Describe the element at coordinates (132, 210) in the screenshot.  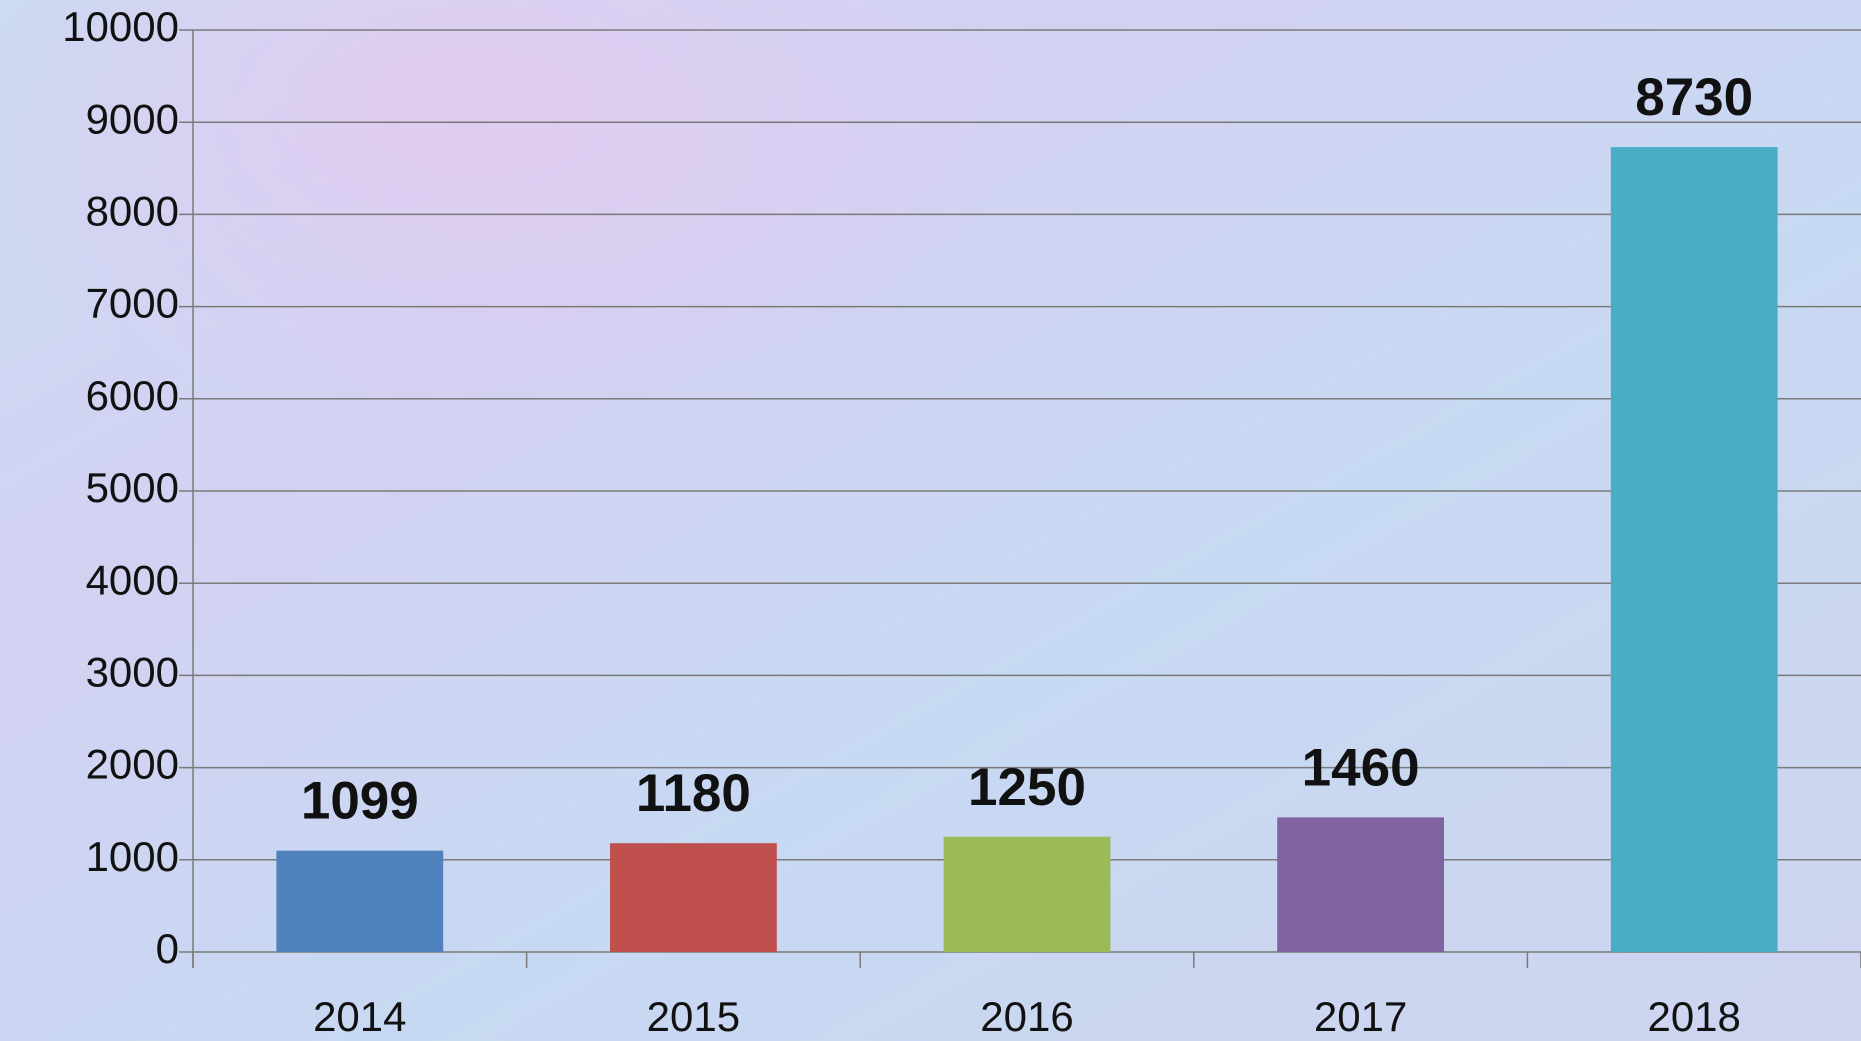
I see `y-tick-label: 8000` at that location.